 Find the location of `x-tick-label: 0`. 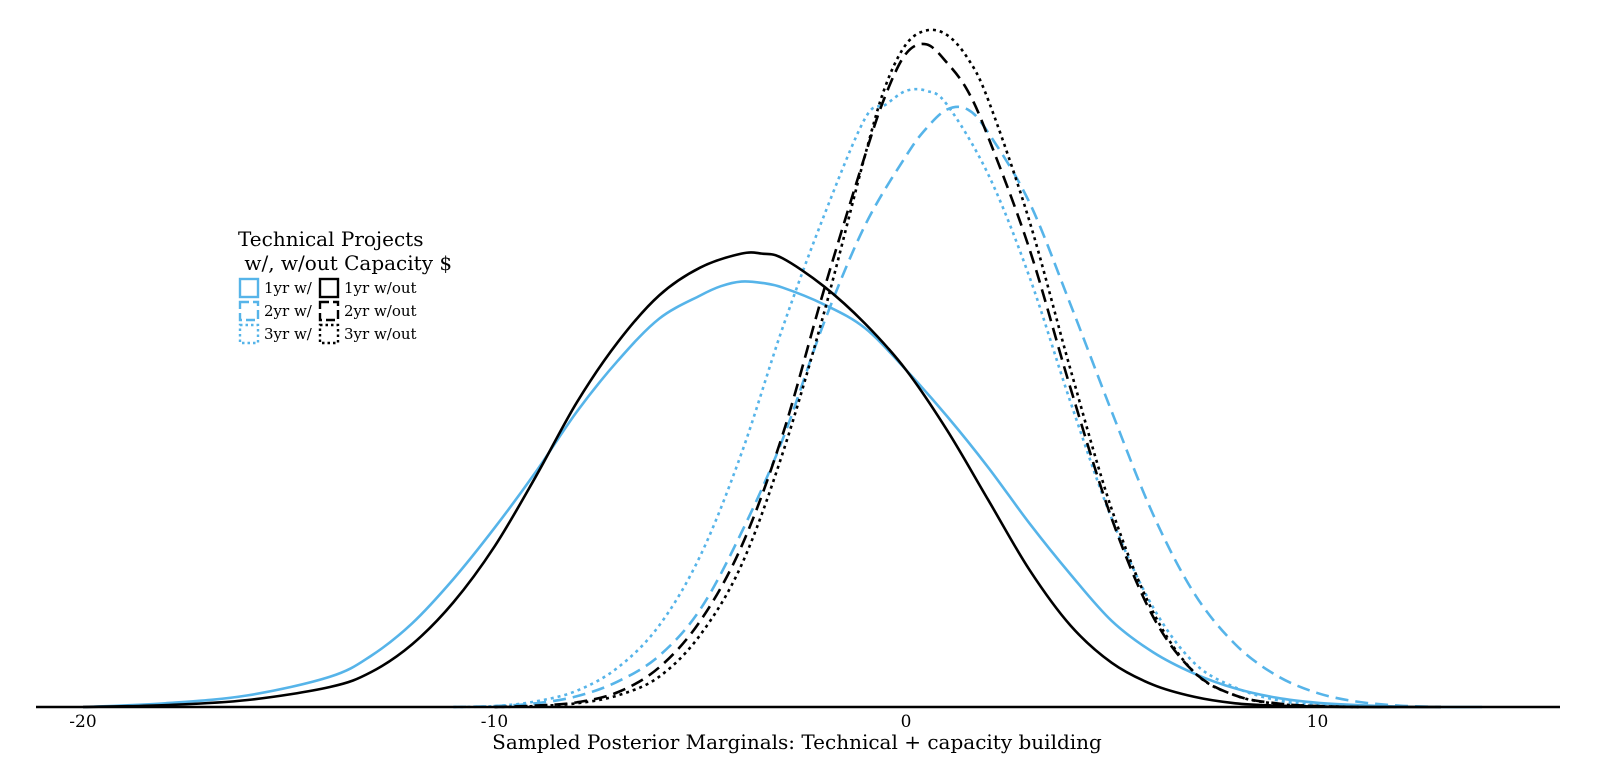

x-tick-label: 0 is located at coordinates (906, 722).